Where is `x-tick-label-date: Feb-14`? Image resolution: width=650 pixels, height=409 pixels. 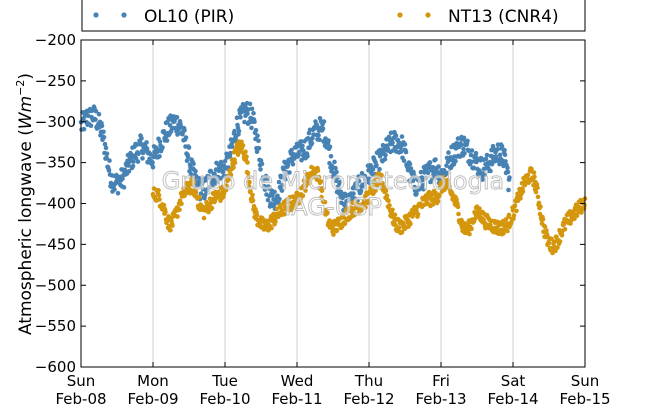
x-tick-label-date: Feb-14 is located at coordinates (512, 399).